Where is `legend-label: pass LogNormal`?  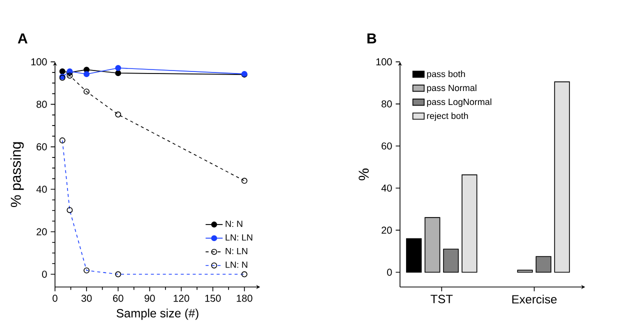 legend-label: pass LogNormal is located at coordinates (459, 102).